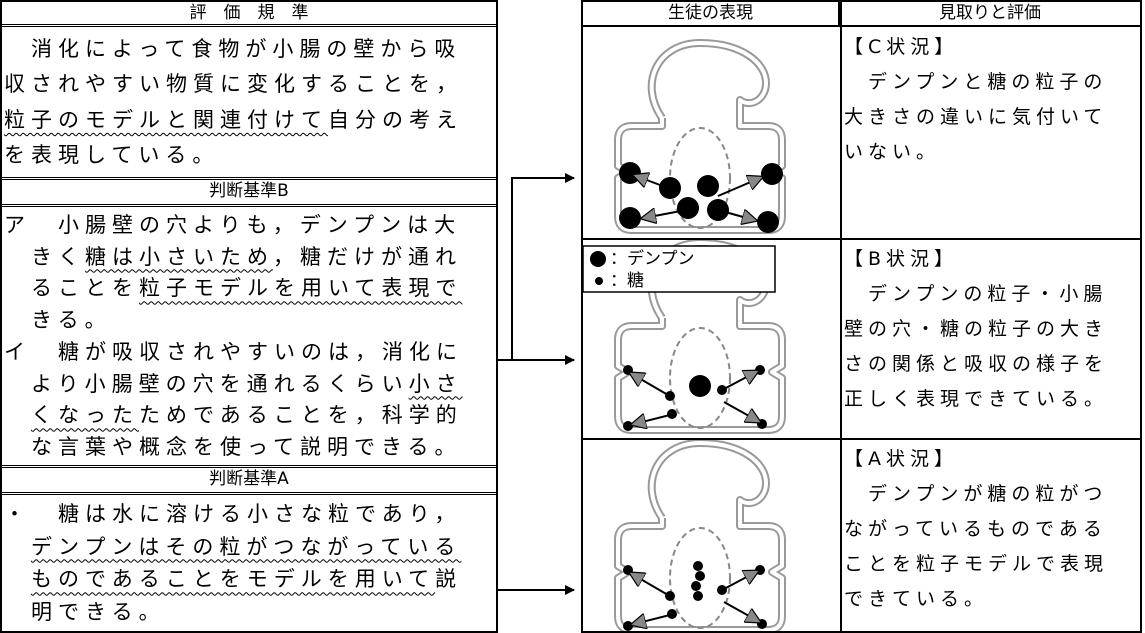  What do you see at coordinates (395, 119) in the screenshot?
I see `text: 自分の考え` at bounding box center [395, 119].